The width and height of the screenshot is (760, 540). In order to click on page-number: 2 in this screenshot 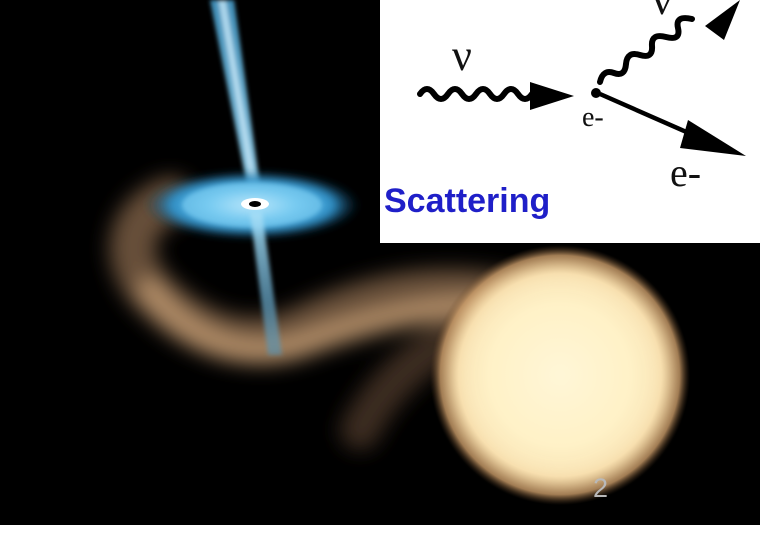, I will do `click(601, 488)`.